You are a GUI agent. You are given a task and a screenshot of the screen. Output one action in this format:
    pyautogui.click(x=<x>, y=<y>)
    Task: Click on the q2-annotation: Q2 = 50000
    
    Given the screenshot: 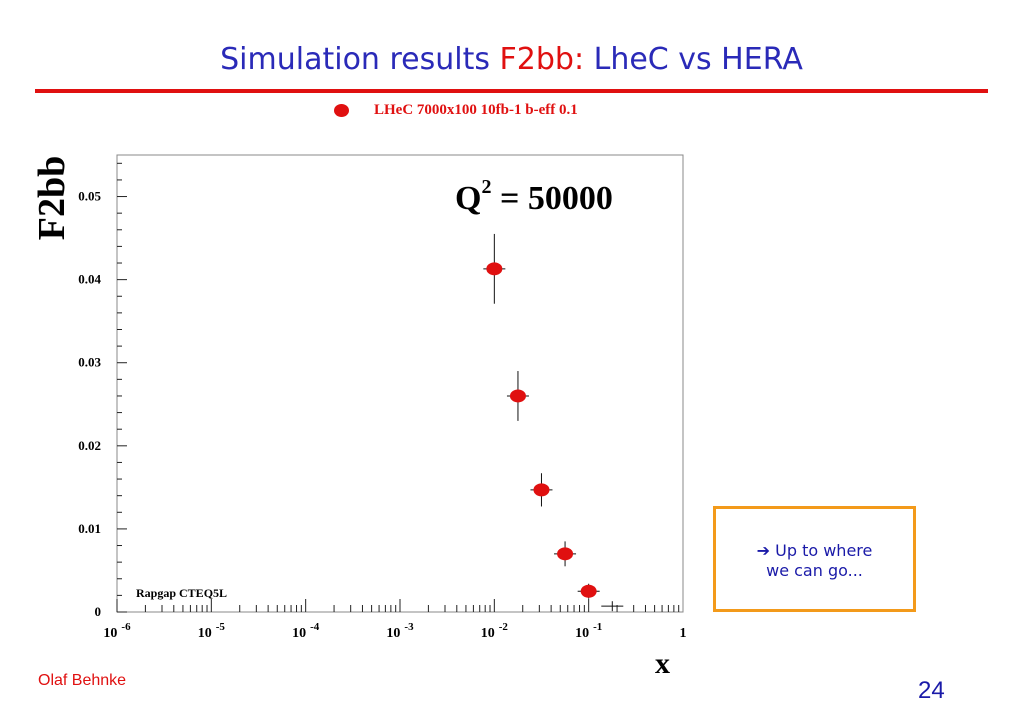 What is the action you would take?
    pyautogui.click(x=534, y=197)
    